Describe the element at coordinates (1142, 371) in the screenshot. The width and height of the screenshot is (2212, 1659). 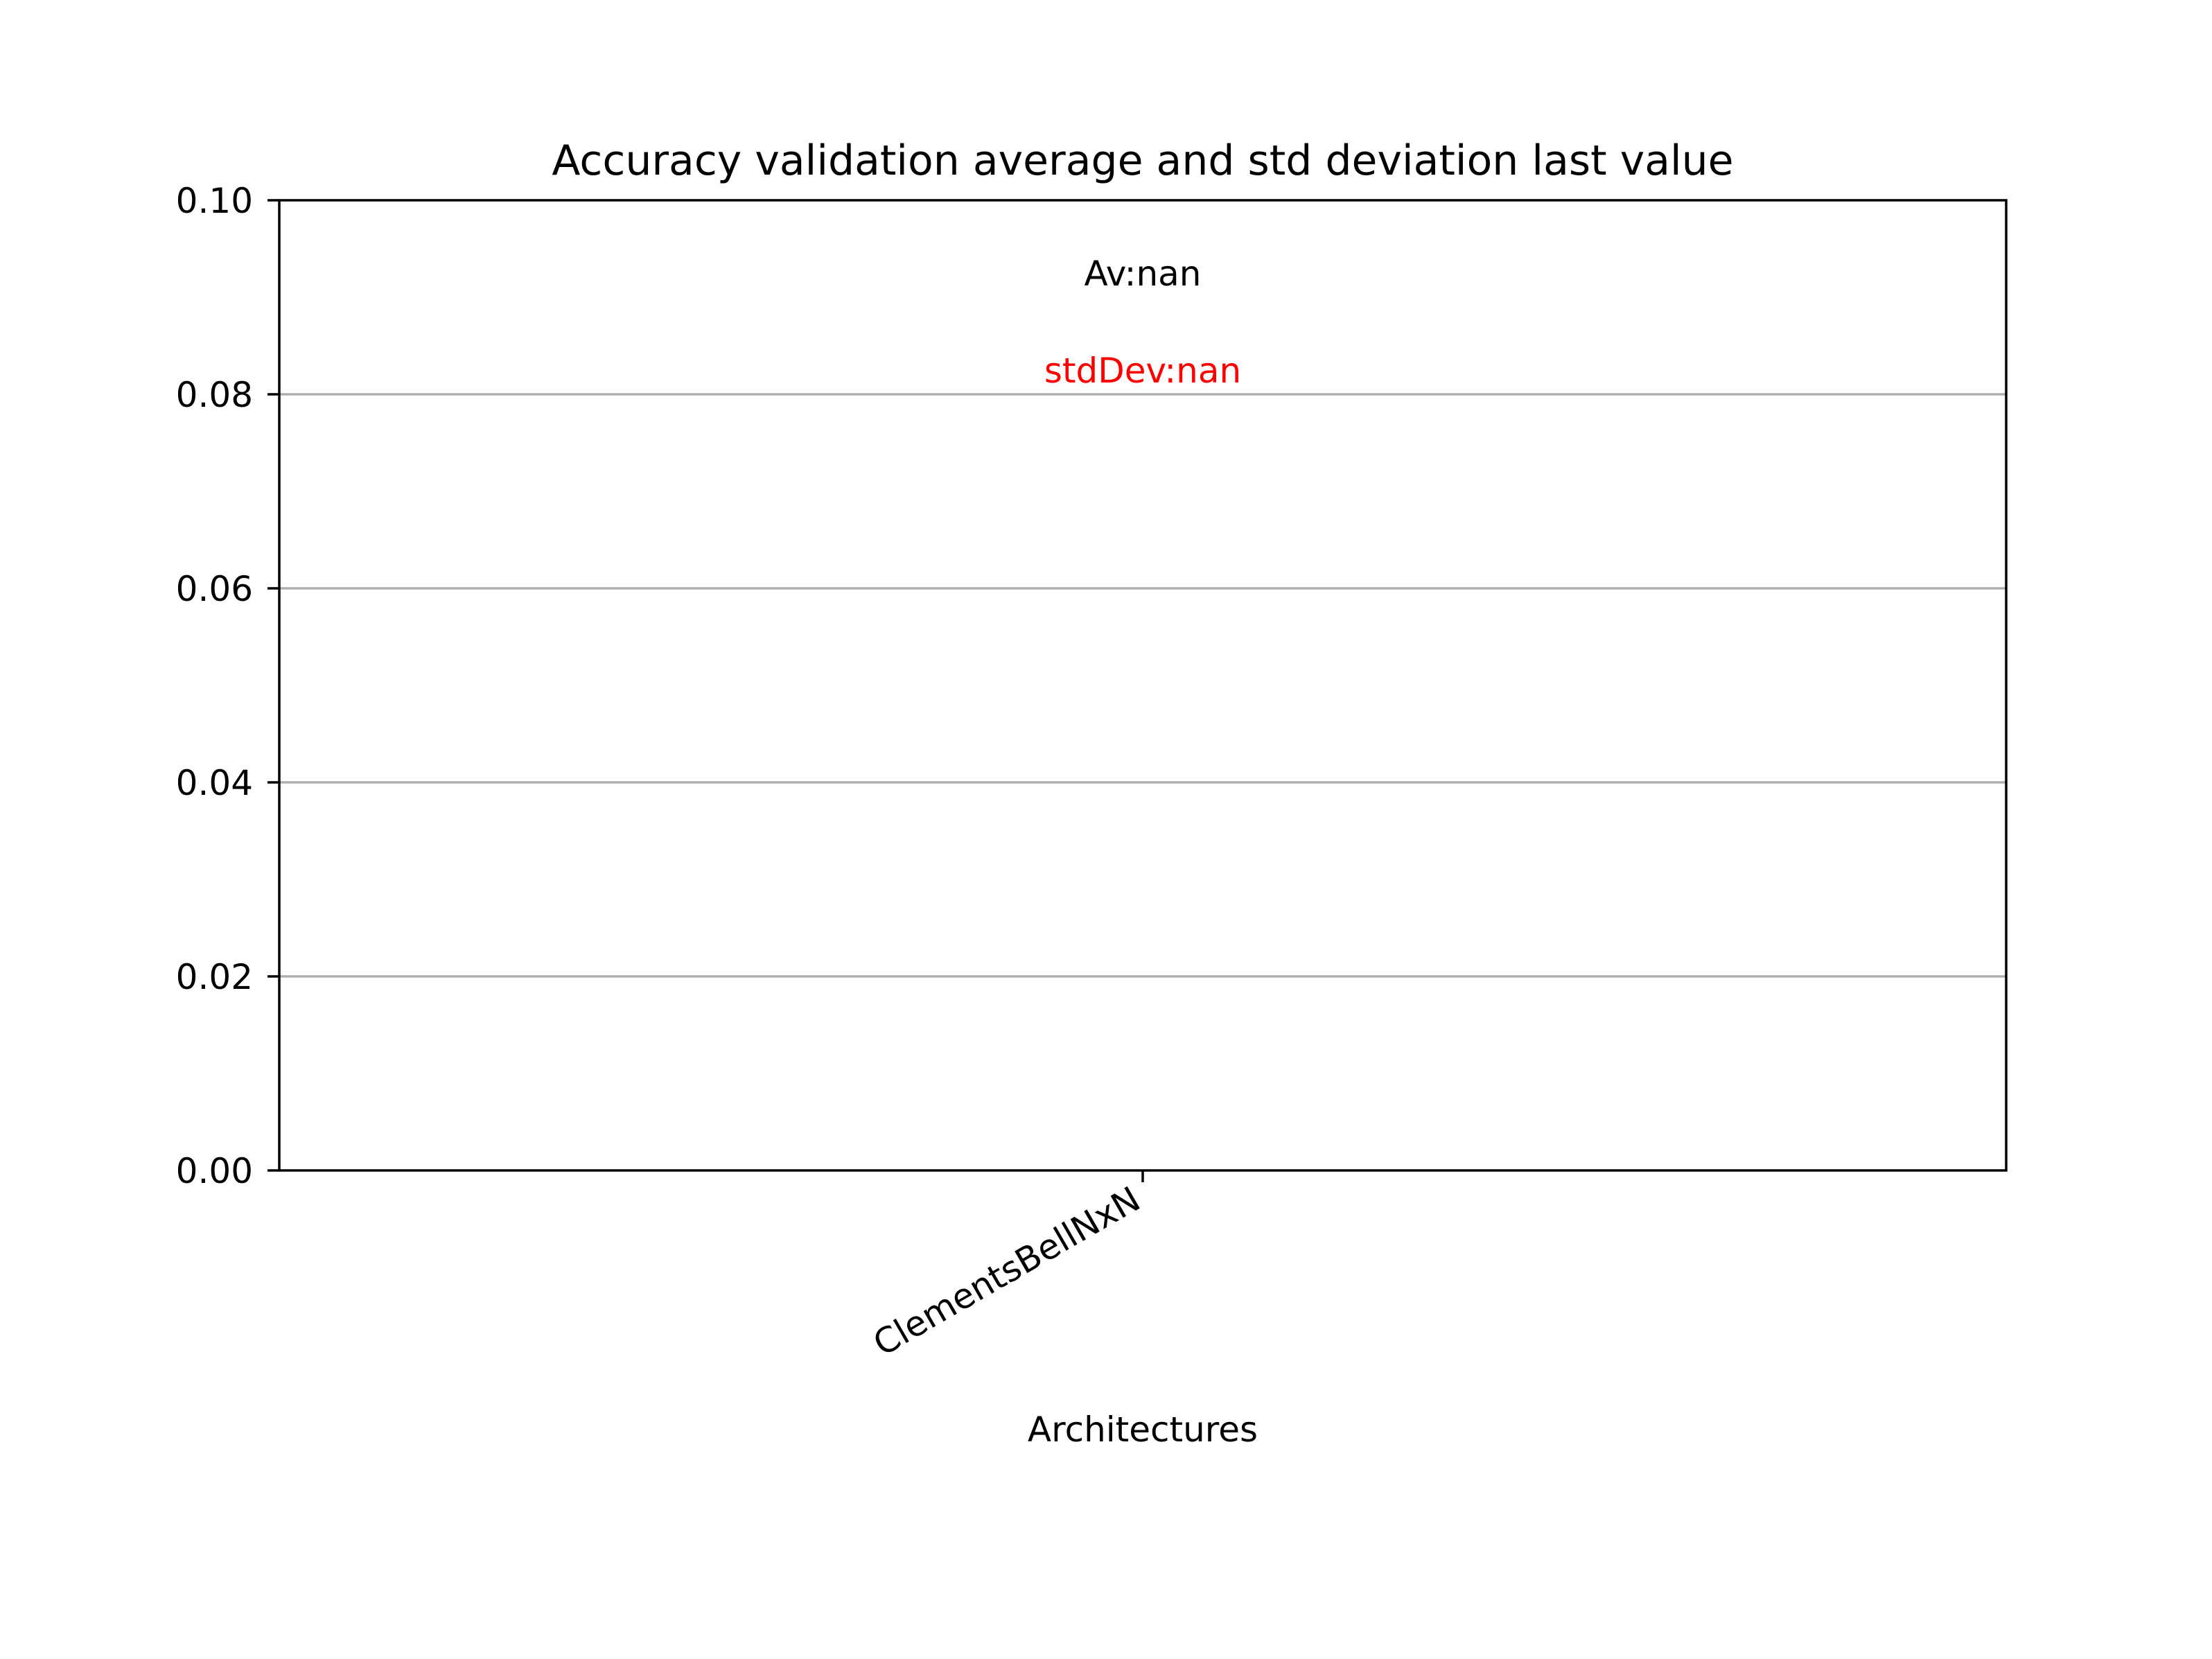
I see `std-dev-annotation: stdDev:nan` at that location.